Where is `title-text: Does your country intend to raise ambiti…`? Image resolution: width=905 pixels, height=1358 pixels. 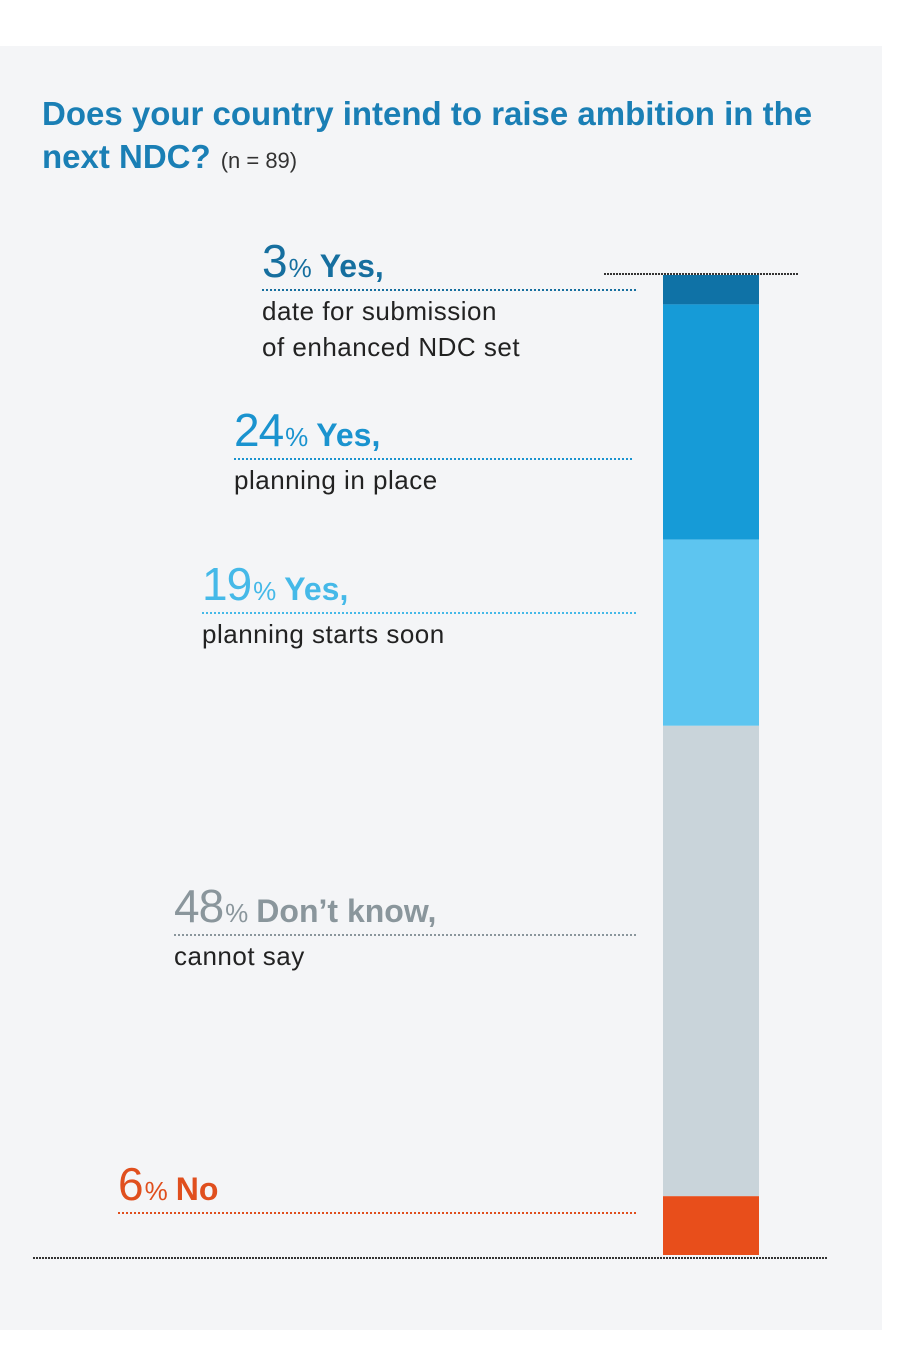 title-text: Does your country intend to raise ambiti… is located at coordinates (427, 135).